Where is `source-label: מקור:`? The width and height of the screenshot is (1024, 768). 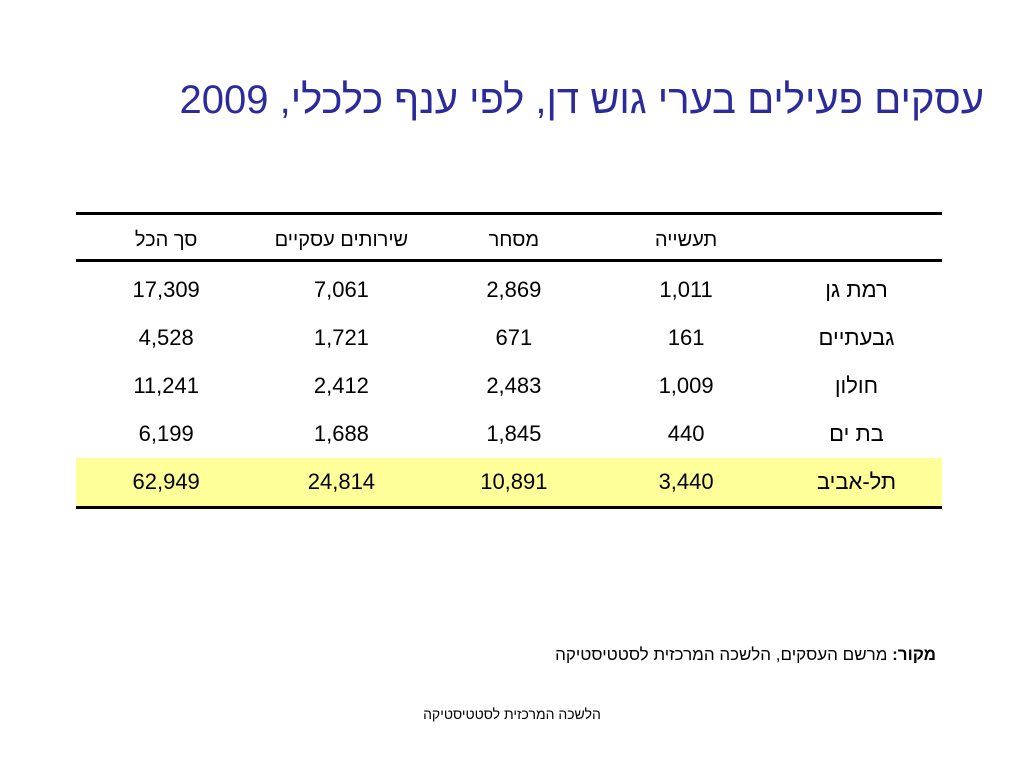
source-label: מקור: is located at coordinates (914, 654).